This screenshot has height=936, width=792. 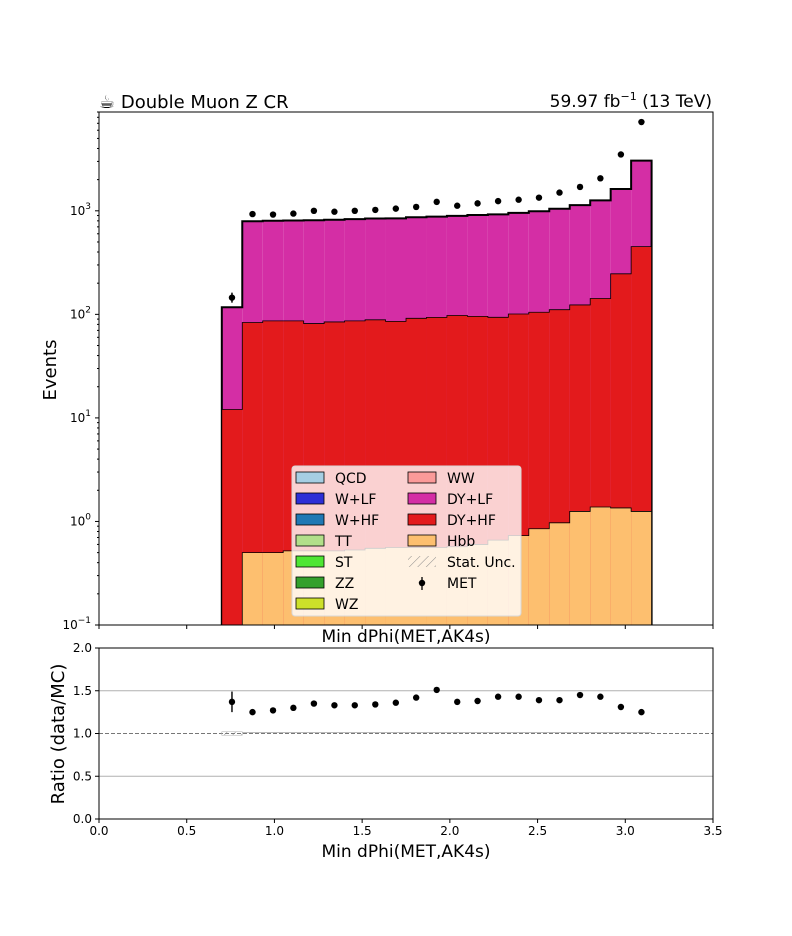 I want to click on ratio-x-tick-label: 2.5, so click(x=537, y=831).